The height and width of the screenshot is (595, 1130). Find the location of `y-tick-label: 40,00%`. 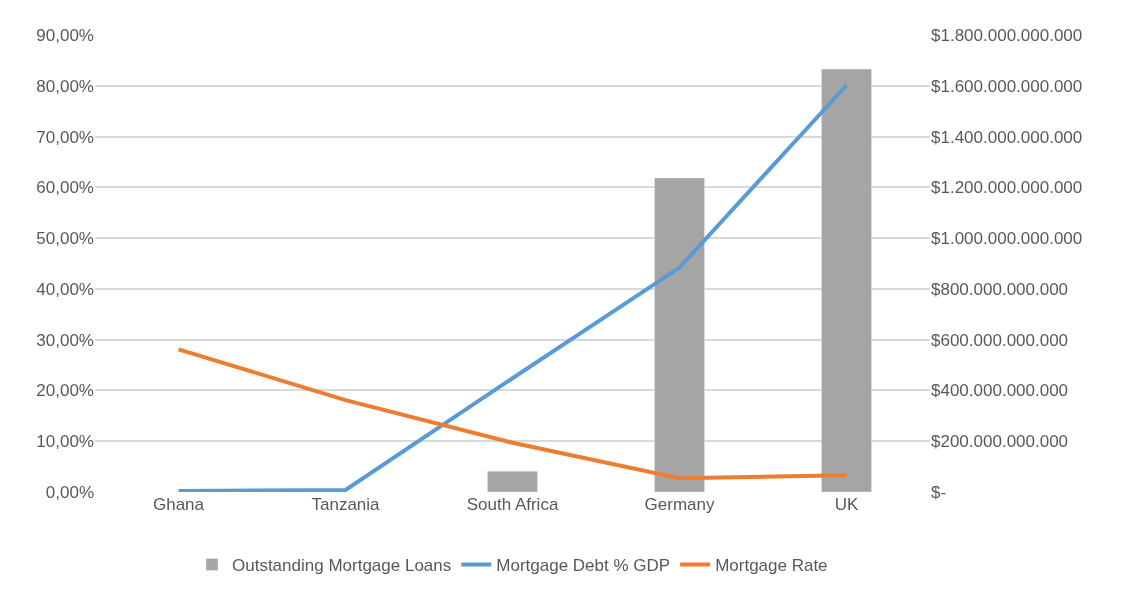

y-tick-label: 40,00% is located at coordinates (65, 289).